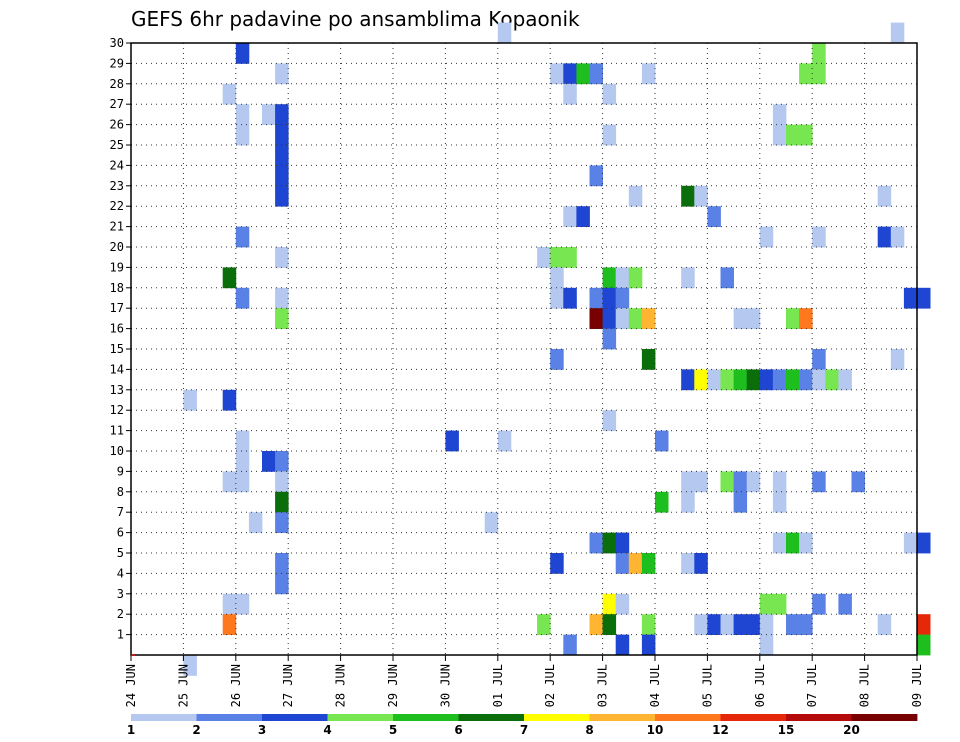 This screenshot has width=960, height=742. Describe the element at coordinates (851, 730) in the screenshot. I see `legend-label: 20` at that location.